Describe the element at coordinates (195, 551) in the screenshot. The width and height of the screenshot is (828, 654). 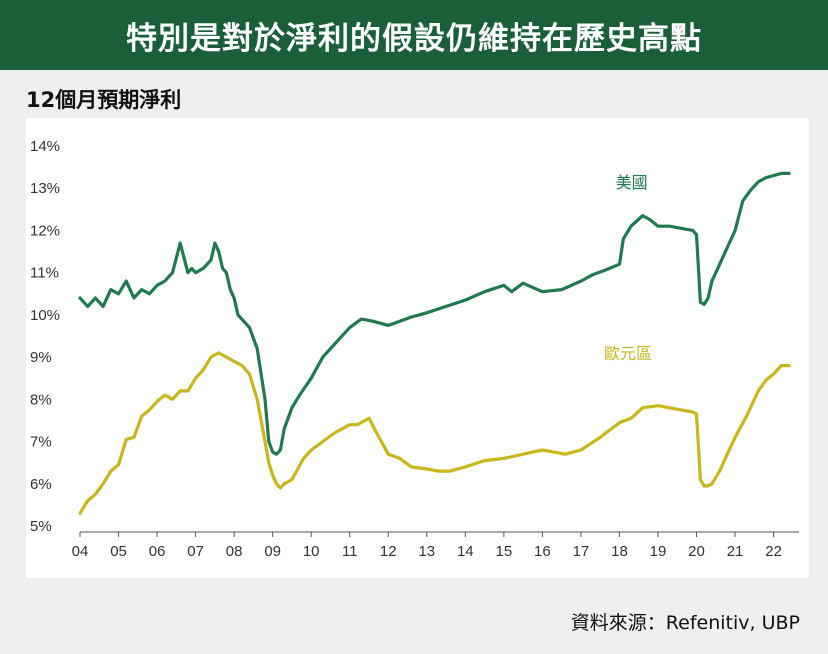
I see `x-tick-label: 07` at that location.